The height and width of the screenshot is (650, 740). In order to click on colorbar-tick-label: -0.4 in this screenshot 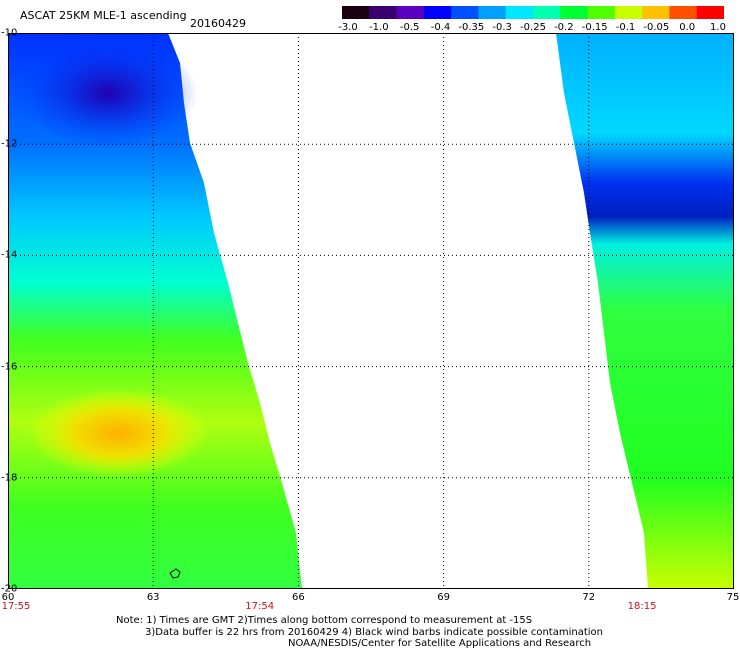, I will do `click(440, 27)`.